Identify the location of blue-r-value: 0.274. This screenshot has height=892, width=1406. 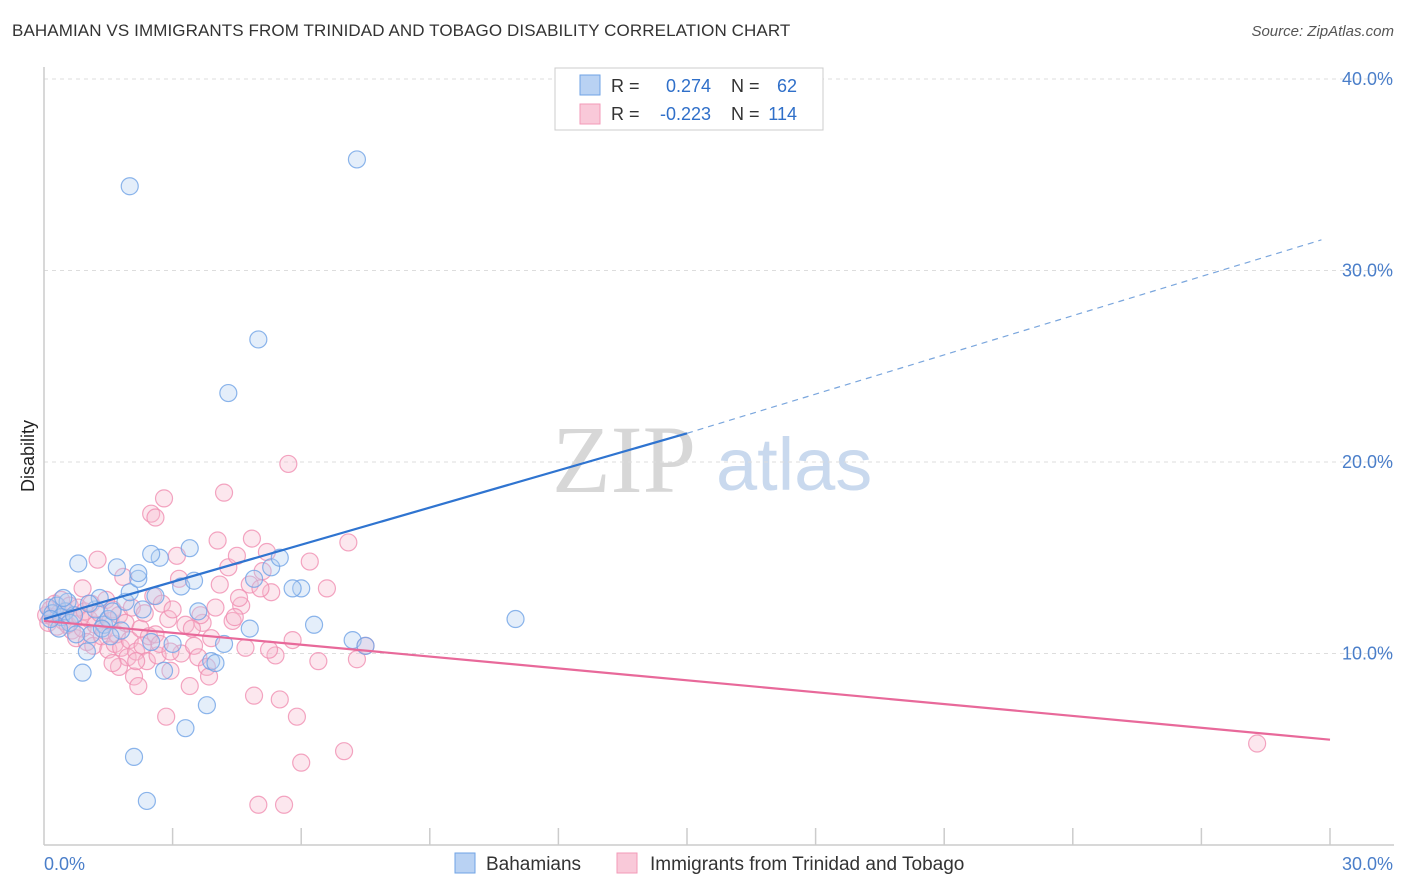
(688, 86).